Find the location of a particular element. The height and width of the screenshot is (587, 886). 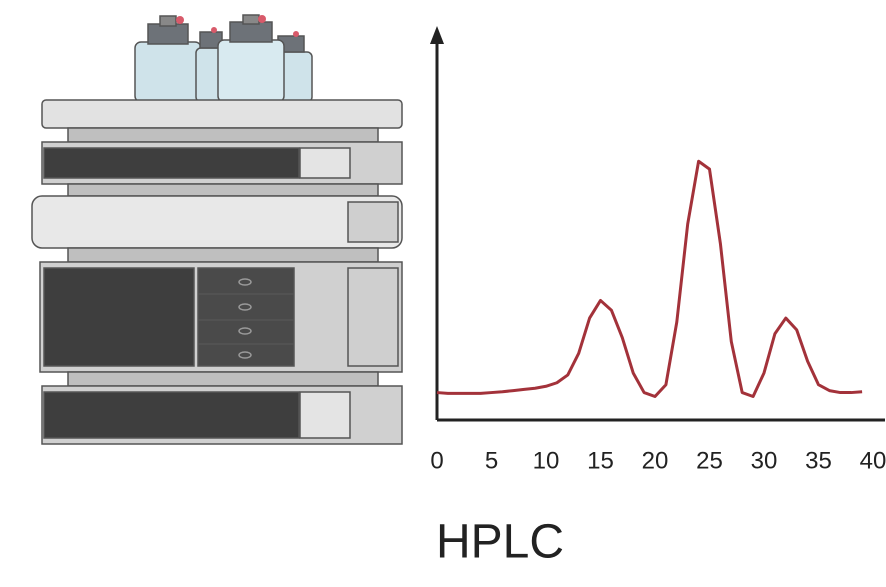

x-tick-label: 40 is located at coordinates (873, 460).